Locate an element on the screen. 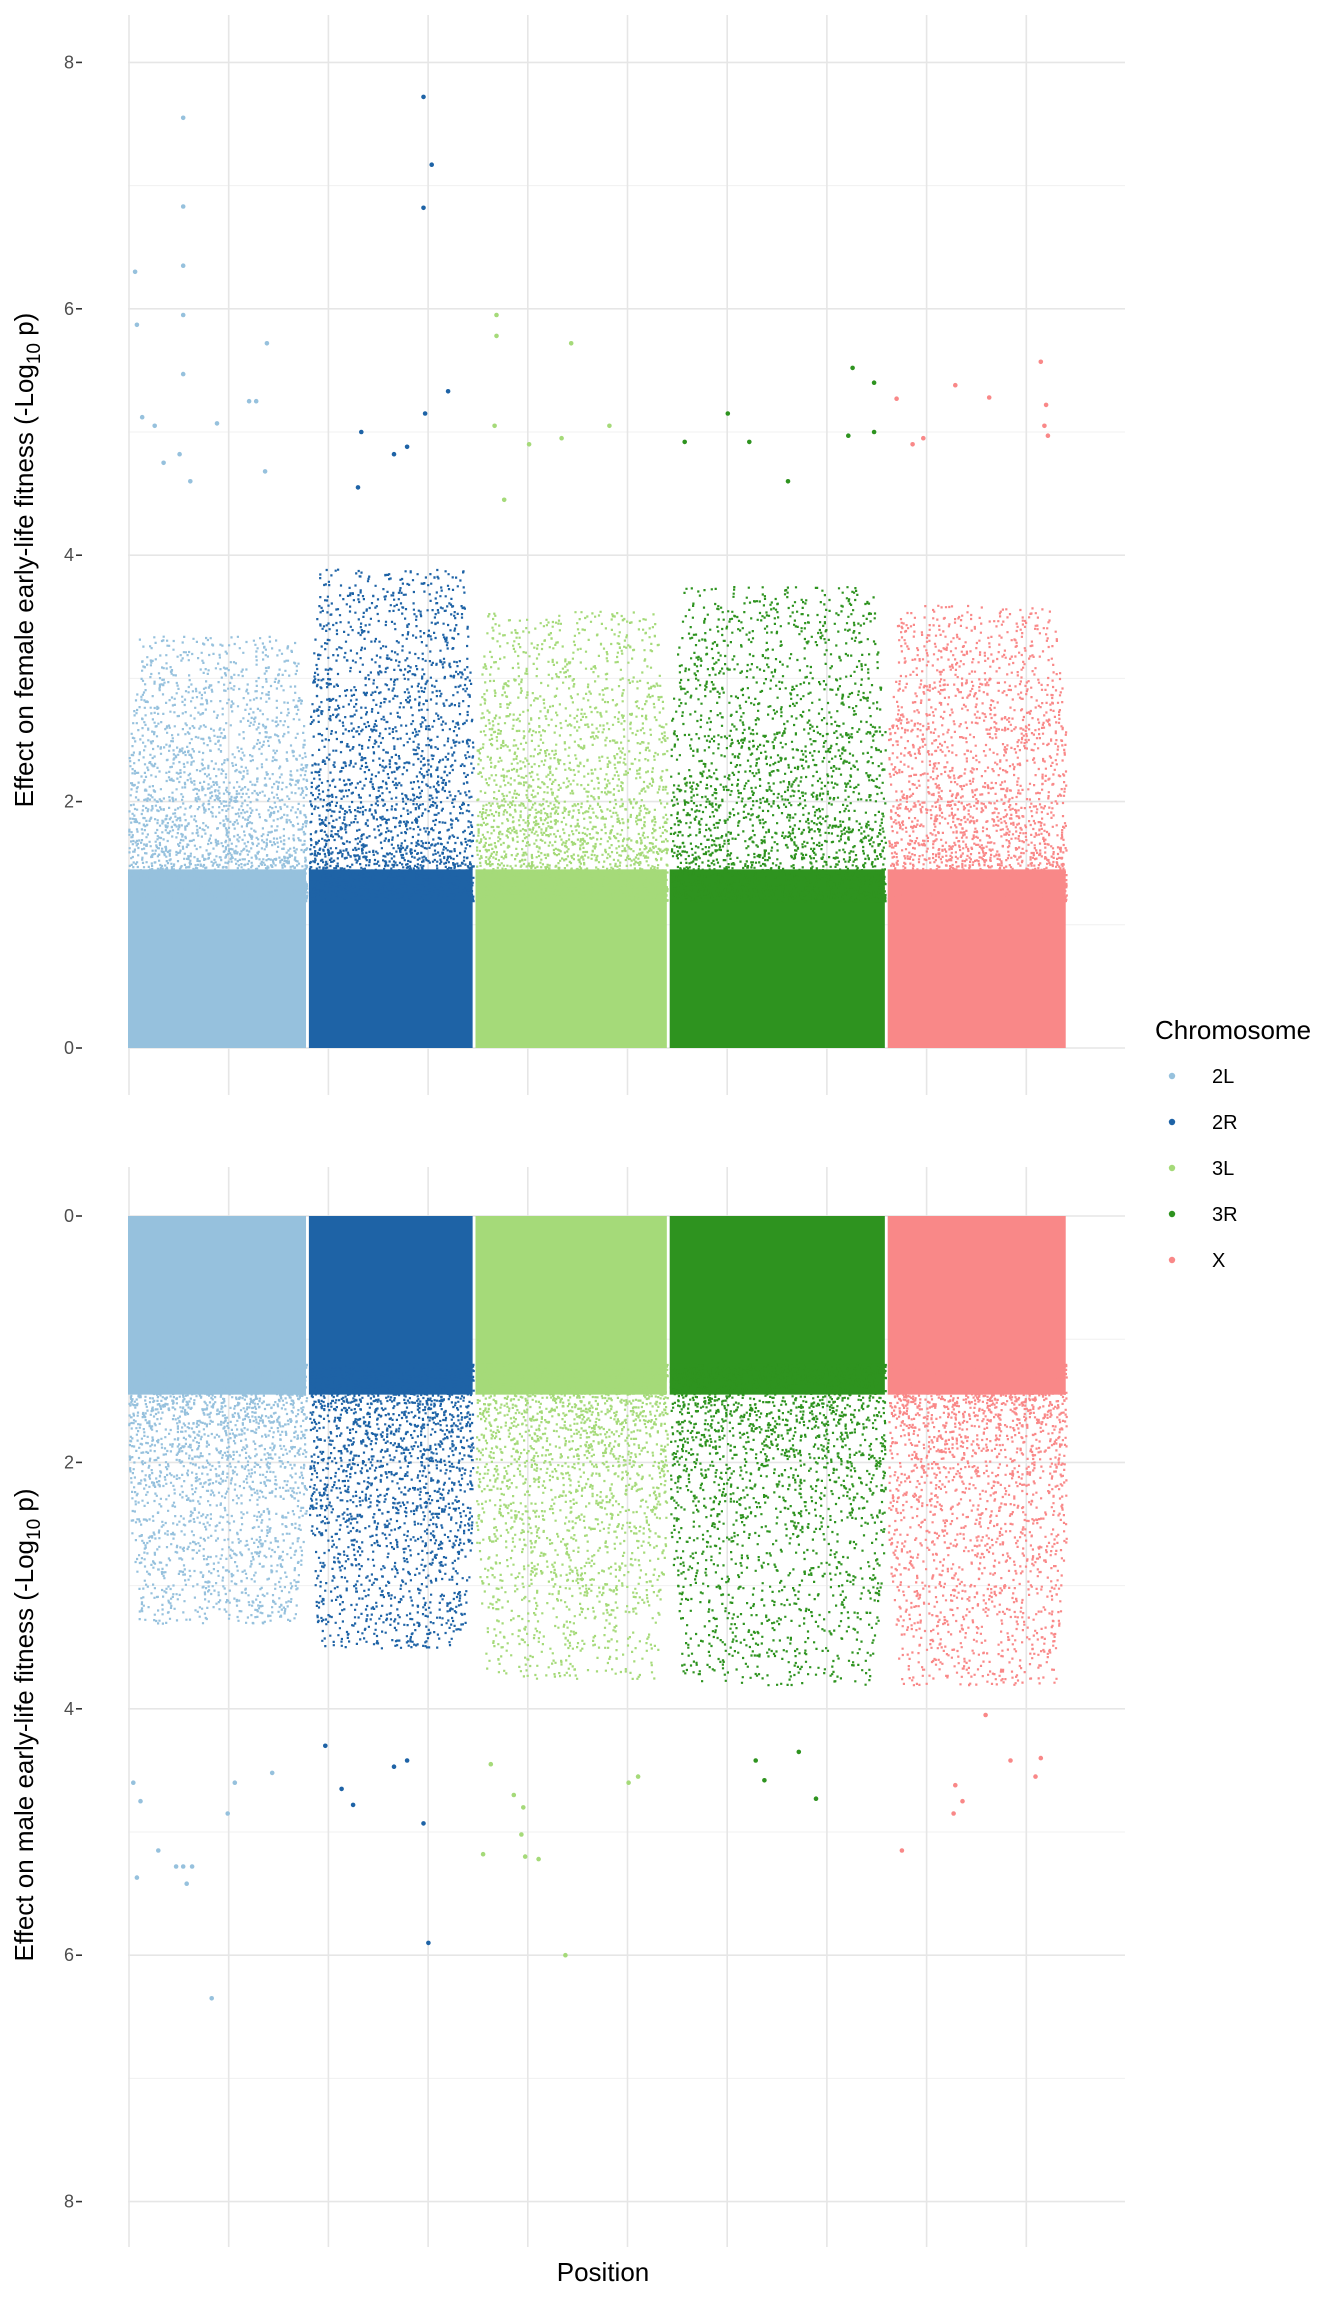 The width and height of the screenshot is (1344, 2304). chromosome-3r-points is located at coordinates (778, 1451).